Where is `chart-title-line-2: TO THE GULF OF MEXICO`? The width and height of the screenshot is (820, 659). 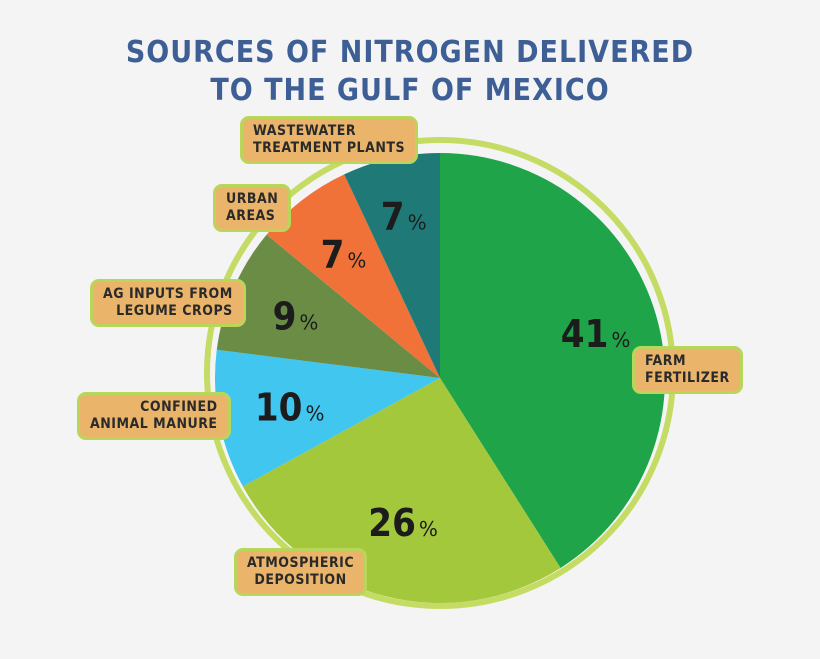
chart-title-line-2: TO THE GULF OF MEXICO is located at coordinates (410, 90).